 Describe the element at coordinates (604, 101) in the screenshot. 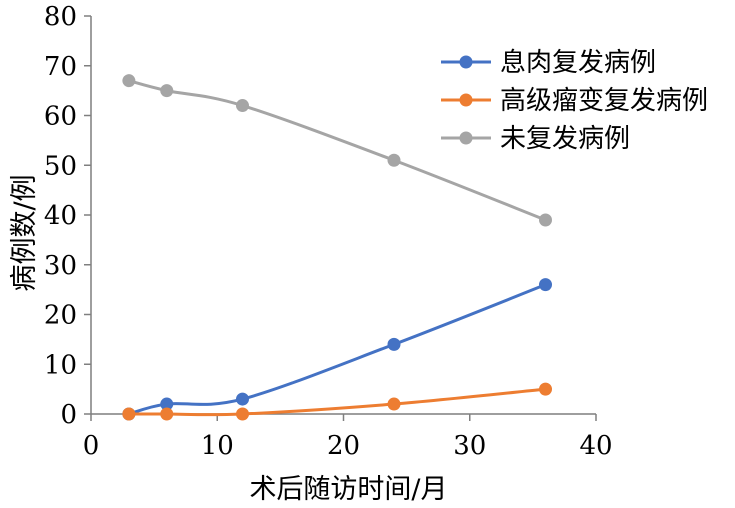

I see `legend-label: 高级瘤变复发病例` at that location.